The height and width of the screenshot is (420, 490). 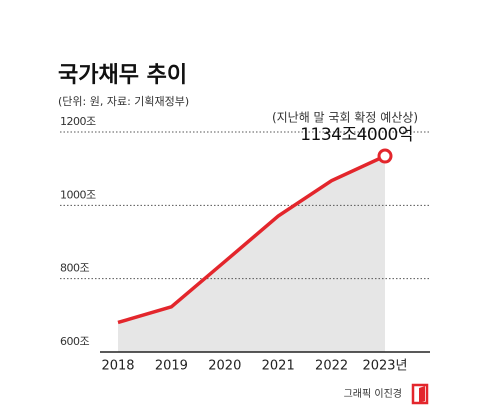 I want to click on value-label: 1134조4000억, so click(x=356, y=135).